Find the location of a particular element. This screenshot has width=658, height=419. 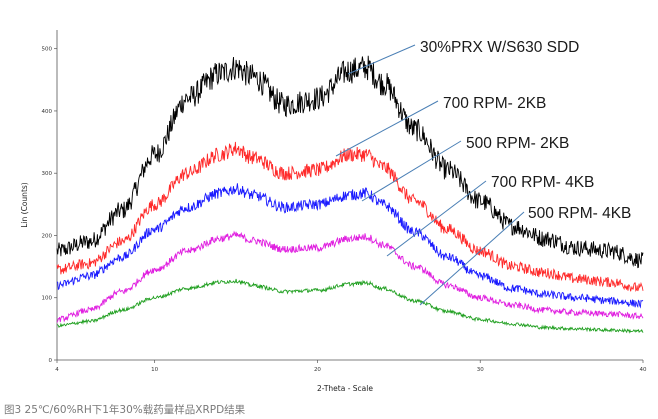

x-tick-label: 20 is located at coordinates (317, 370).